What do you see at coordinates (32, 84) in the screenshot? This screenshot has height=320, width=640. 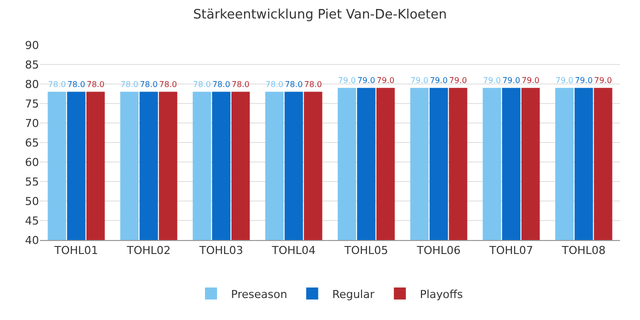 I see `y-tick-label: 80` at bounding box center [32, 84].